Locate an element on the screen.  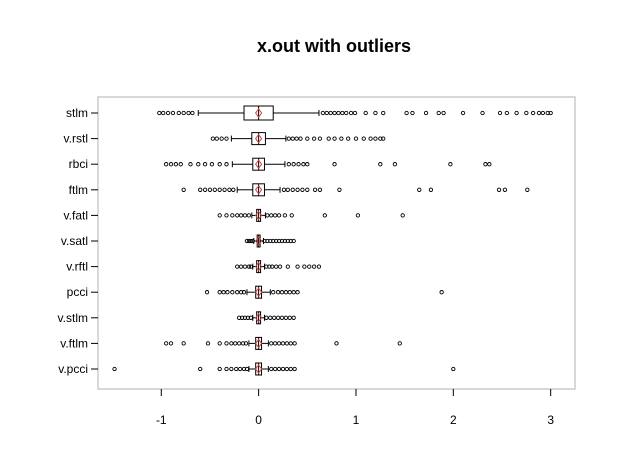
category-label: stlm is located at coordinates (77, 113).